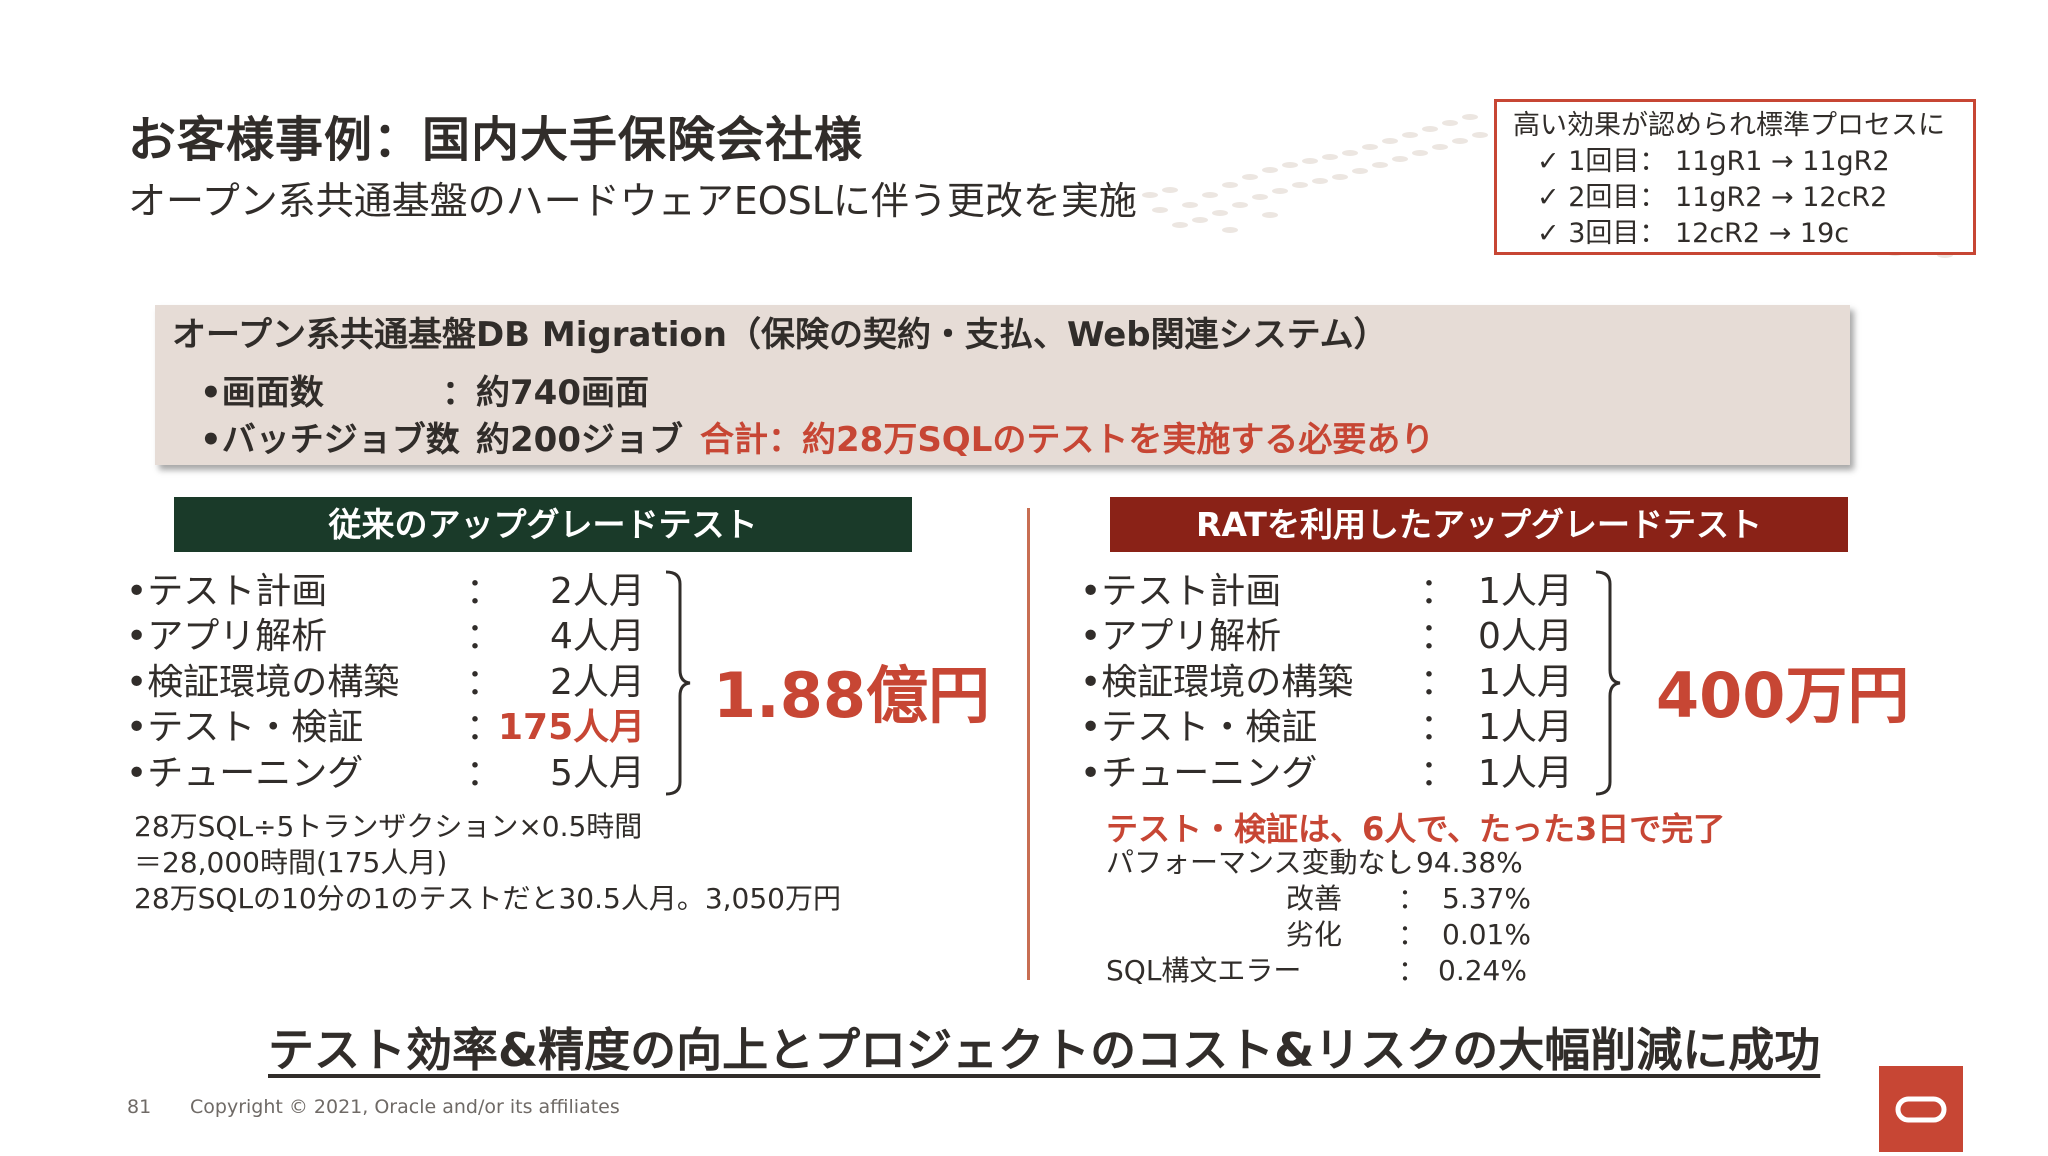  I want to click on stat-row: パフォーマンス変動なし ： 94.38%, so click(1366, 863).